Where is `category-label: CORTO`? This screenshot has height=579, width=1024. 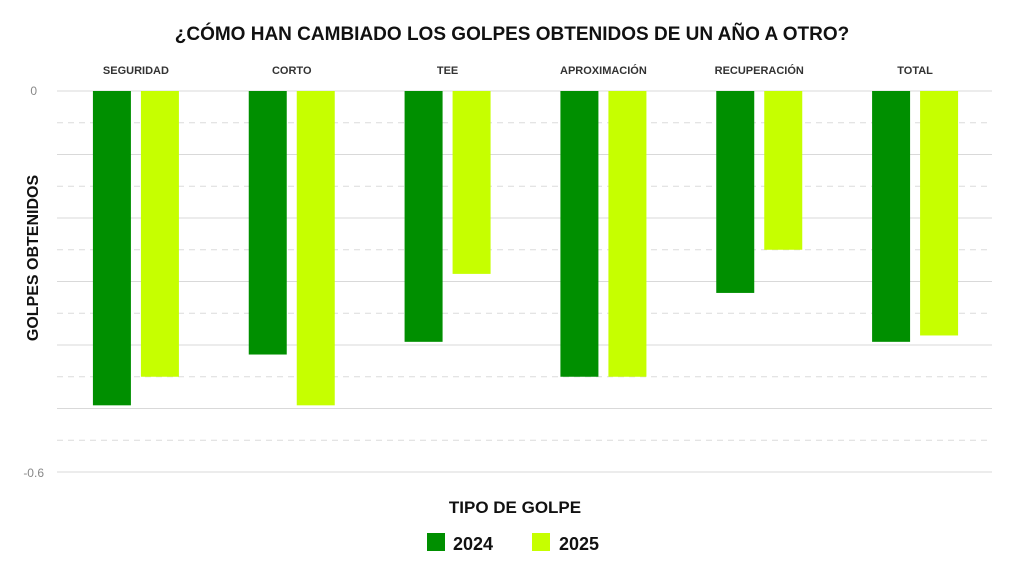 category-label: CORTO is located at coordinates (292, 71).